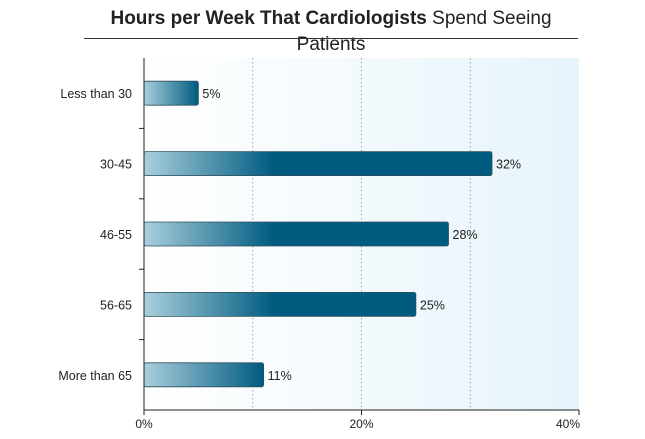 The height and width of the screenshot is (439, 645). What do you see at coordinates (95, 376) in the screenshot?
I see `category-label-4: More than 65` at bounding box center [95, 376].